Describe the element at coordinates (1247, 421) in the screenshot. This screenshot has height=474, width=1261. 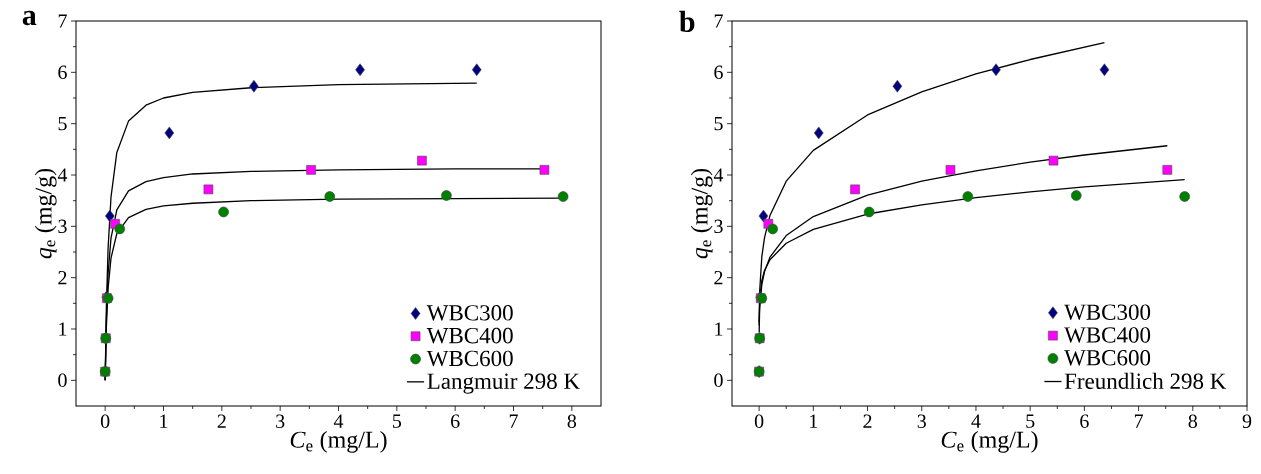
I see `x-tick-label: 9` at that location.